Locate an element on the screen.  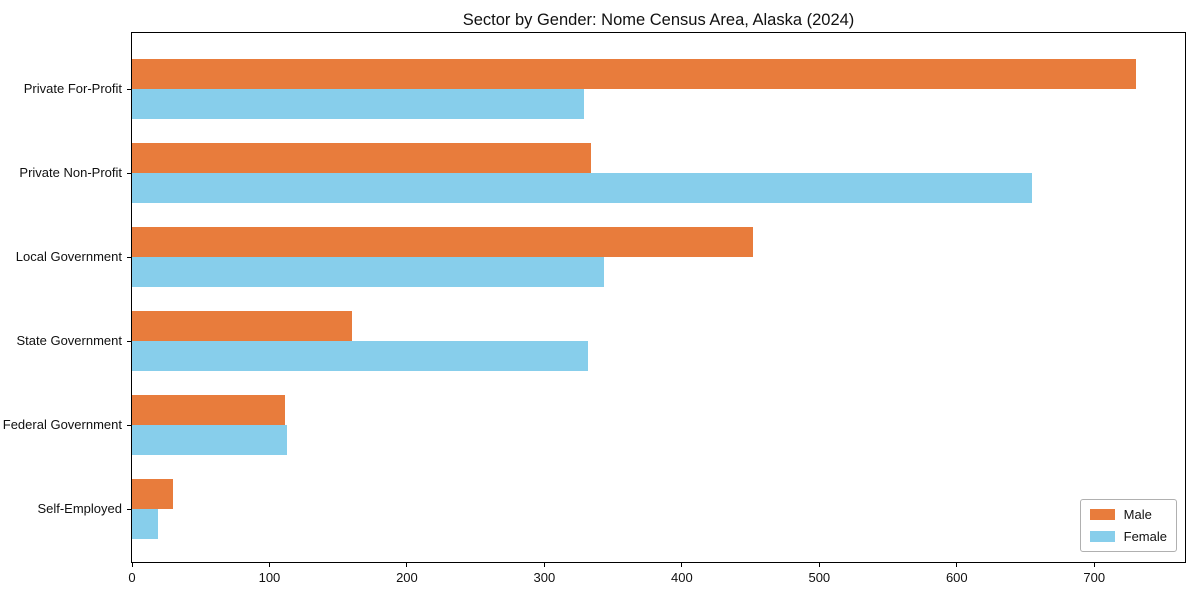
x-tick-label: 600 is located at coordinates (956, 577).